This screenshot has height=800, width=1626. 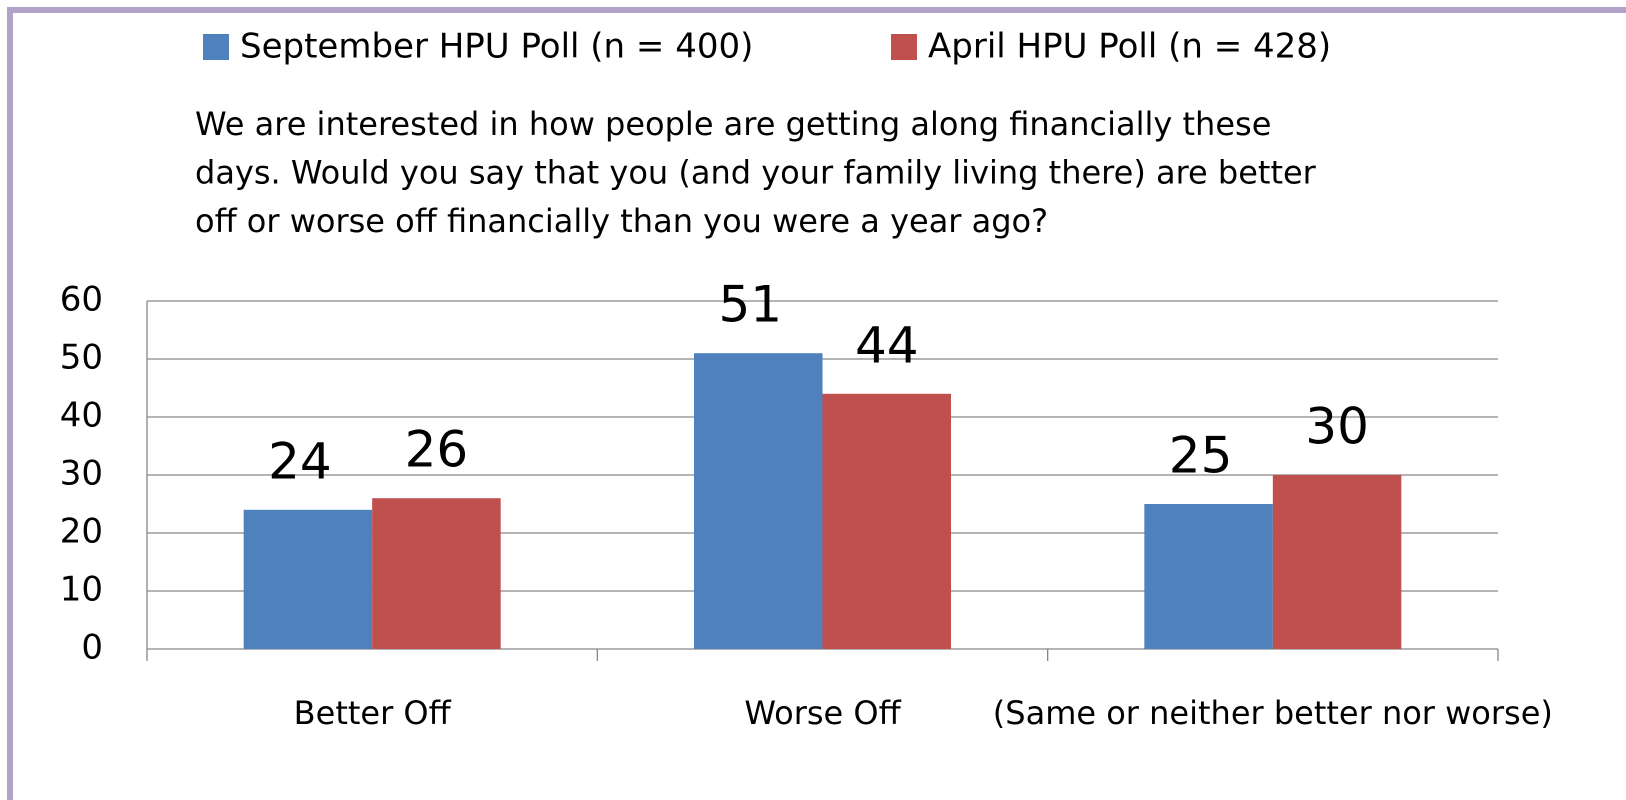 I want to click on y-tick-label: 50, so click(x=81, y=358).